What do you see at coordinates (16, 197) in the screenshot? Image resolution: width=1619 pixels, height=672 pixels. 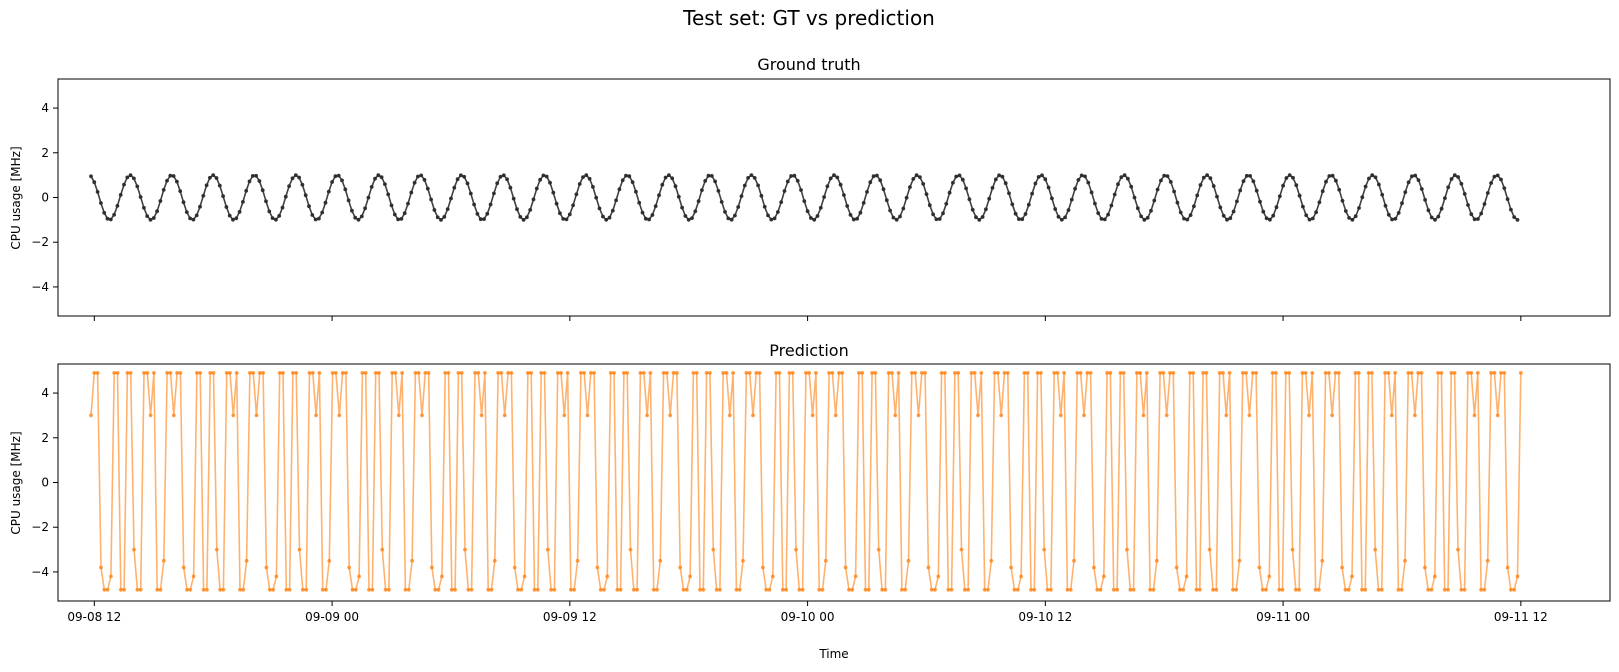 I see `ground-truth-ylabel: CPU usage [MHz]` at bounding box center [16, 197].